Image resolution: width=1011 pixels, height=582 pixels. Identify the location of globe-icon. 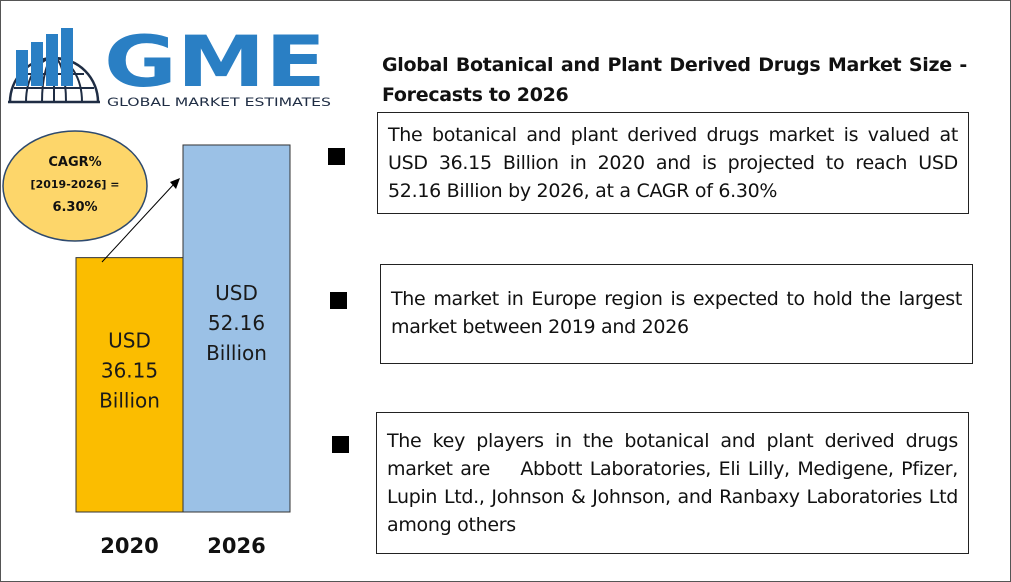
(54, 66).